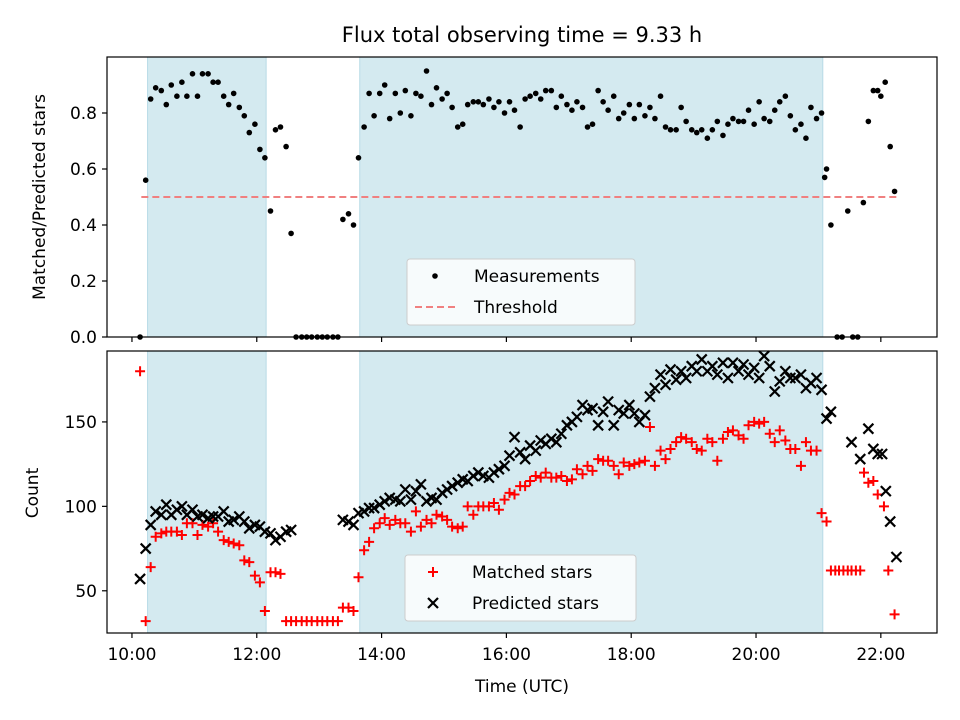 The image size is (960, 720). Describe the element at coordinates (81, 423) in the screenshot. I see `y-tick-label: 150` at that location.